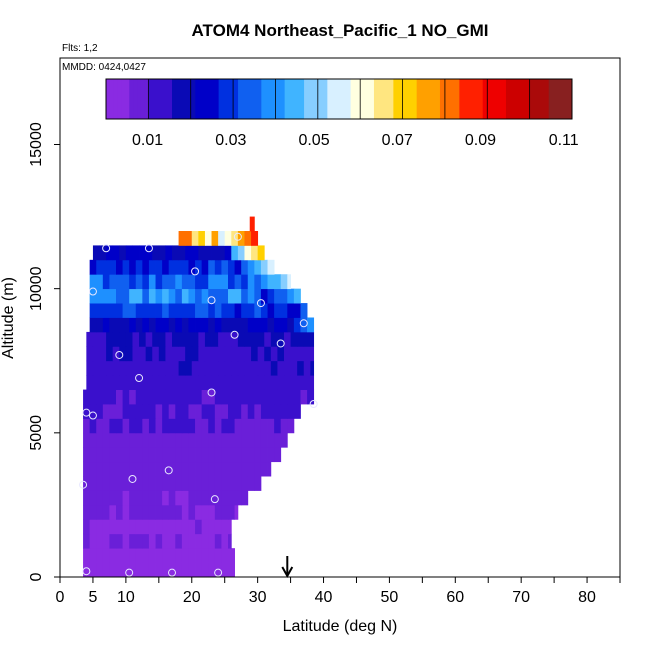 This screenshot has width=650, height=650. I want to click on colorbar-tick-label: 0.09, so click(480, 140).